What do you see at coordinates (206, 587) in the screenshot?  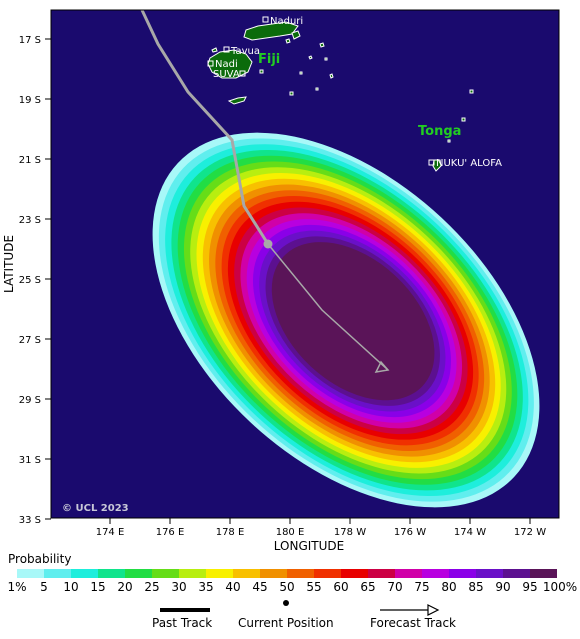 I see `legend-tick-label: 35` at bounding box center [206, 587].